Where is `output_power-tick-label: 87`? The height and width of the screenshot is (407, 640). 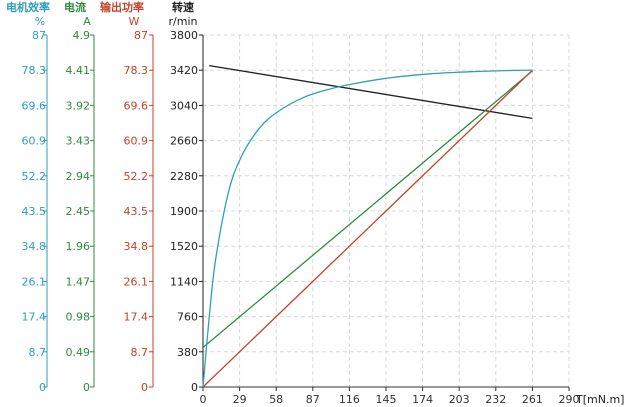
output_power-tick-label: 87 is located at coordinates (141, 35).